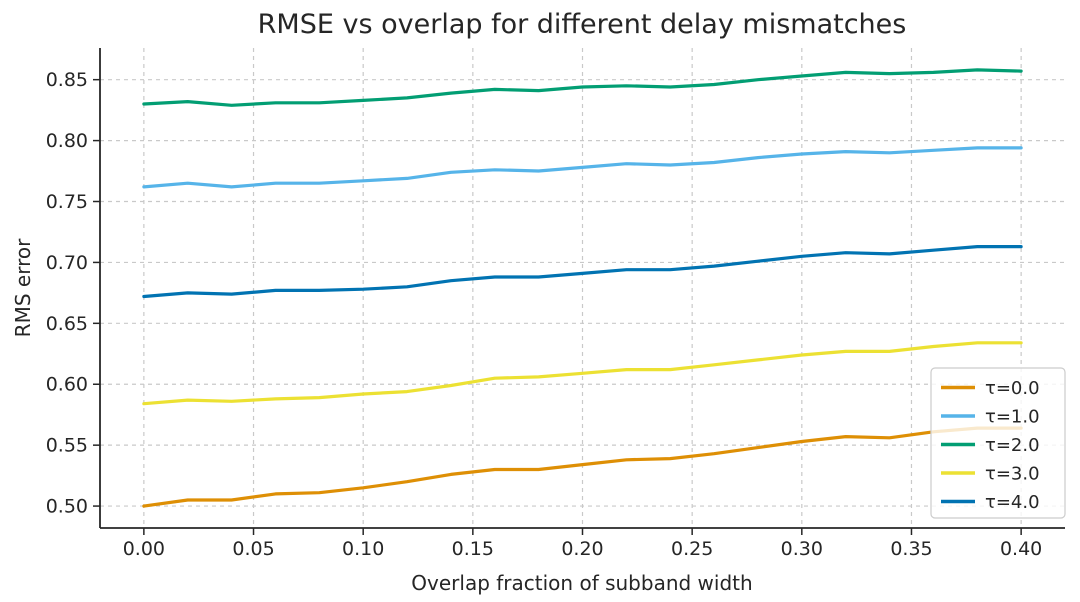  I want to click on legend-entry-tau-0.0: τ=0.0, so click(990, 388).